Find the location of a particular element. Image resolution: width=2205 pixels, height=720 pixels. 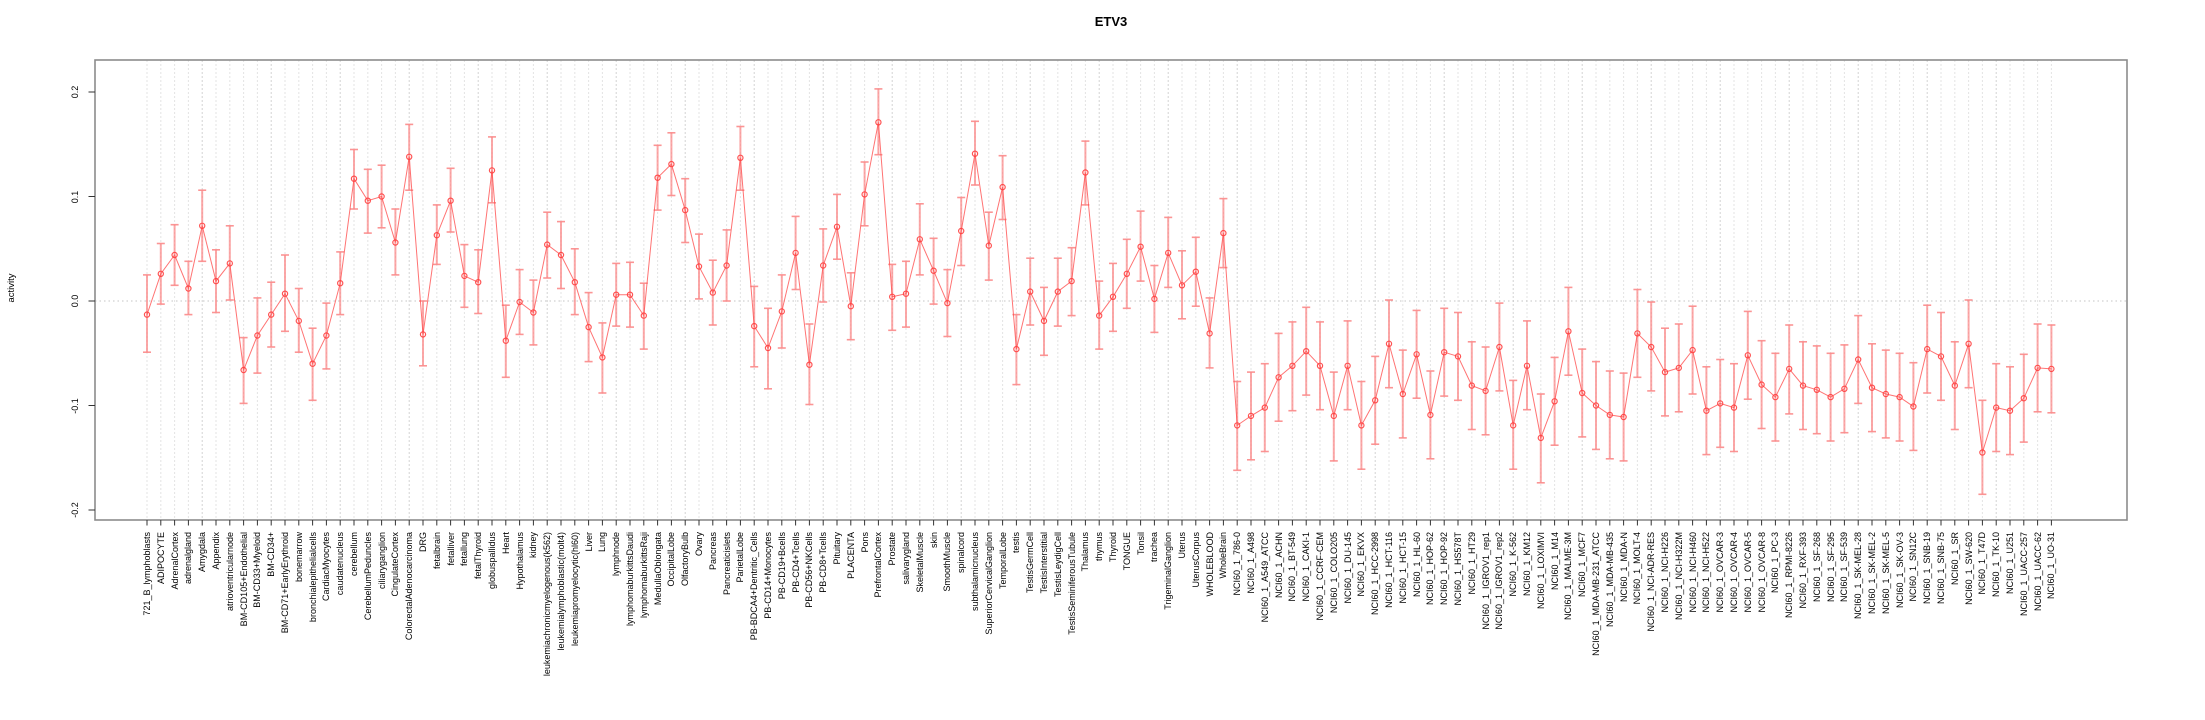

x-tick-label: PB-CD8+Tcells is located at coordinates (823, 562).